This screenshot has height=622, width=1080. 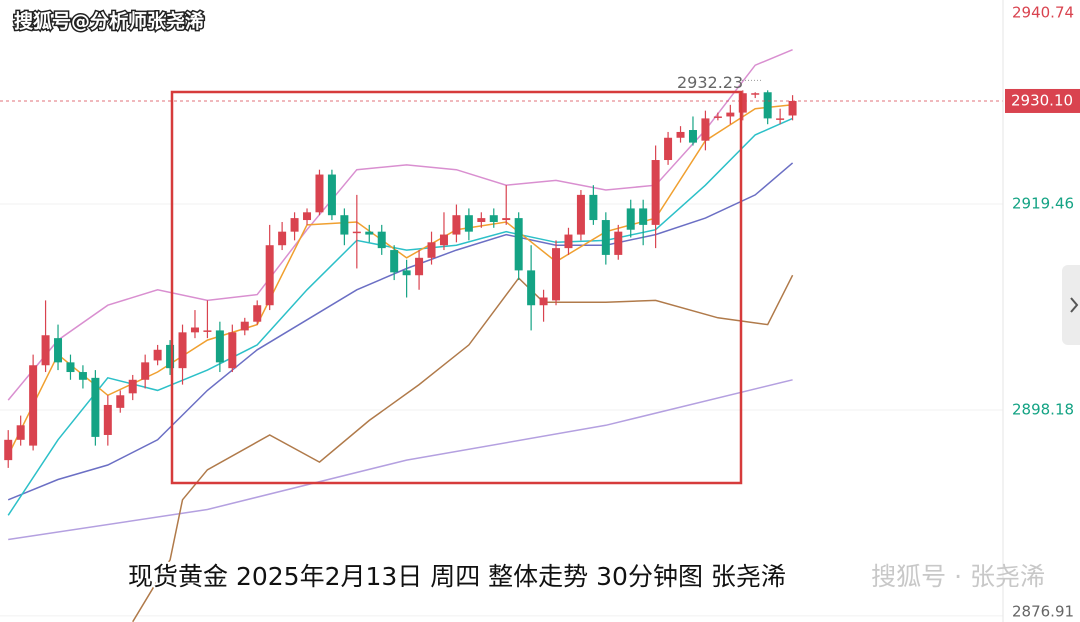 I want to click on y-tick-label: 2898.18, so click(x=1043, y=409).